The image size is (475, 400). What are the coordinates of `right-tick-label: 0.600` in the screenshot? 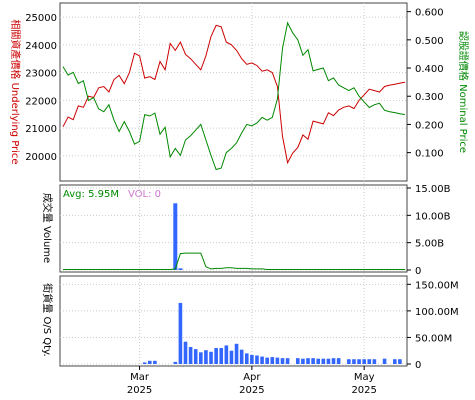 It's located at (429, 13).